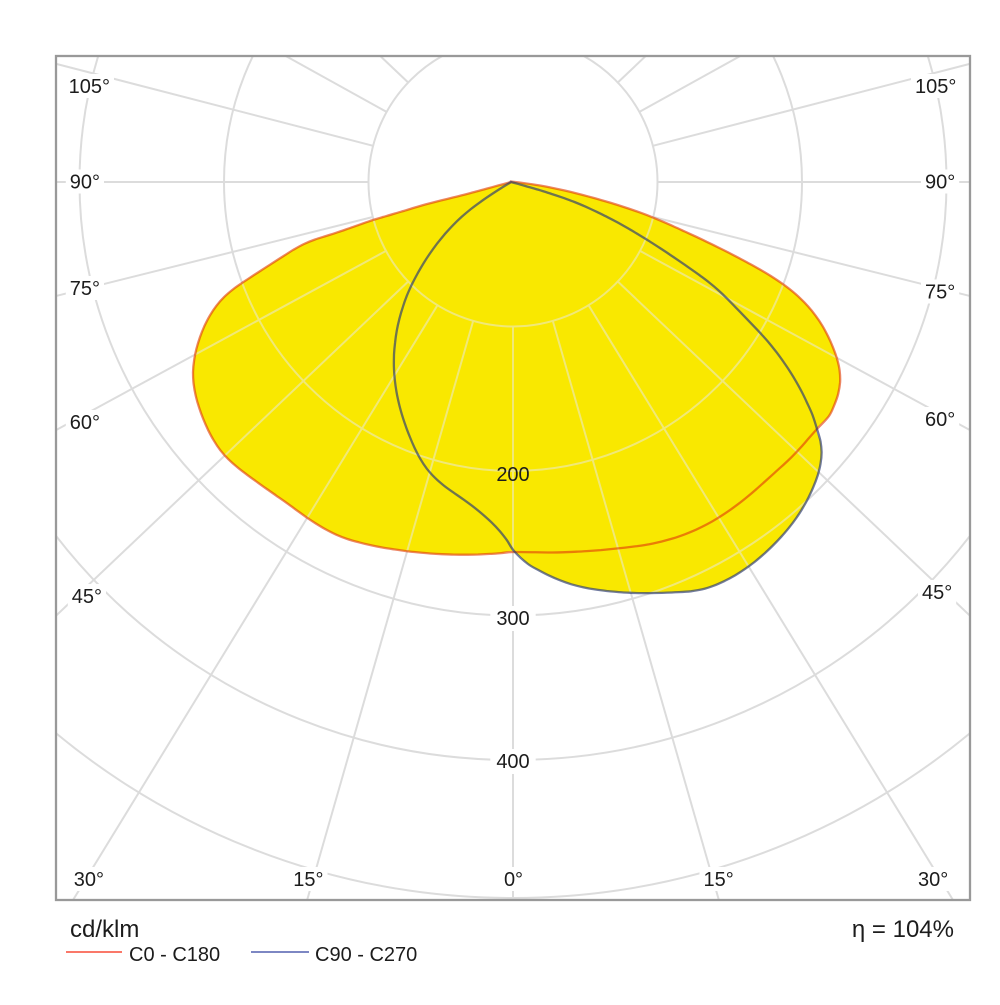 This screenshot has width=1000, height=1005. Describe the element at coordinates (903, 929) in the screenshot. I see `svg-text: η = 104%` at that location.